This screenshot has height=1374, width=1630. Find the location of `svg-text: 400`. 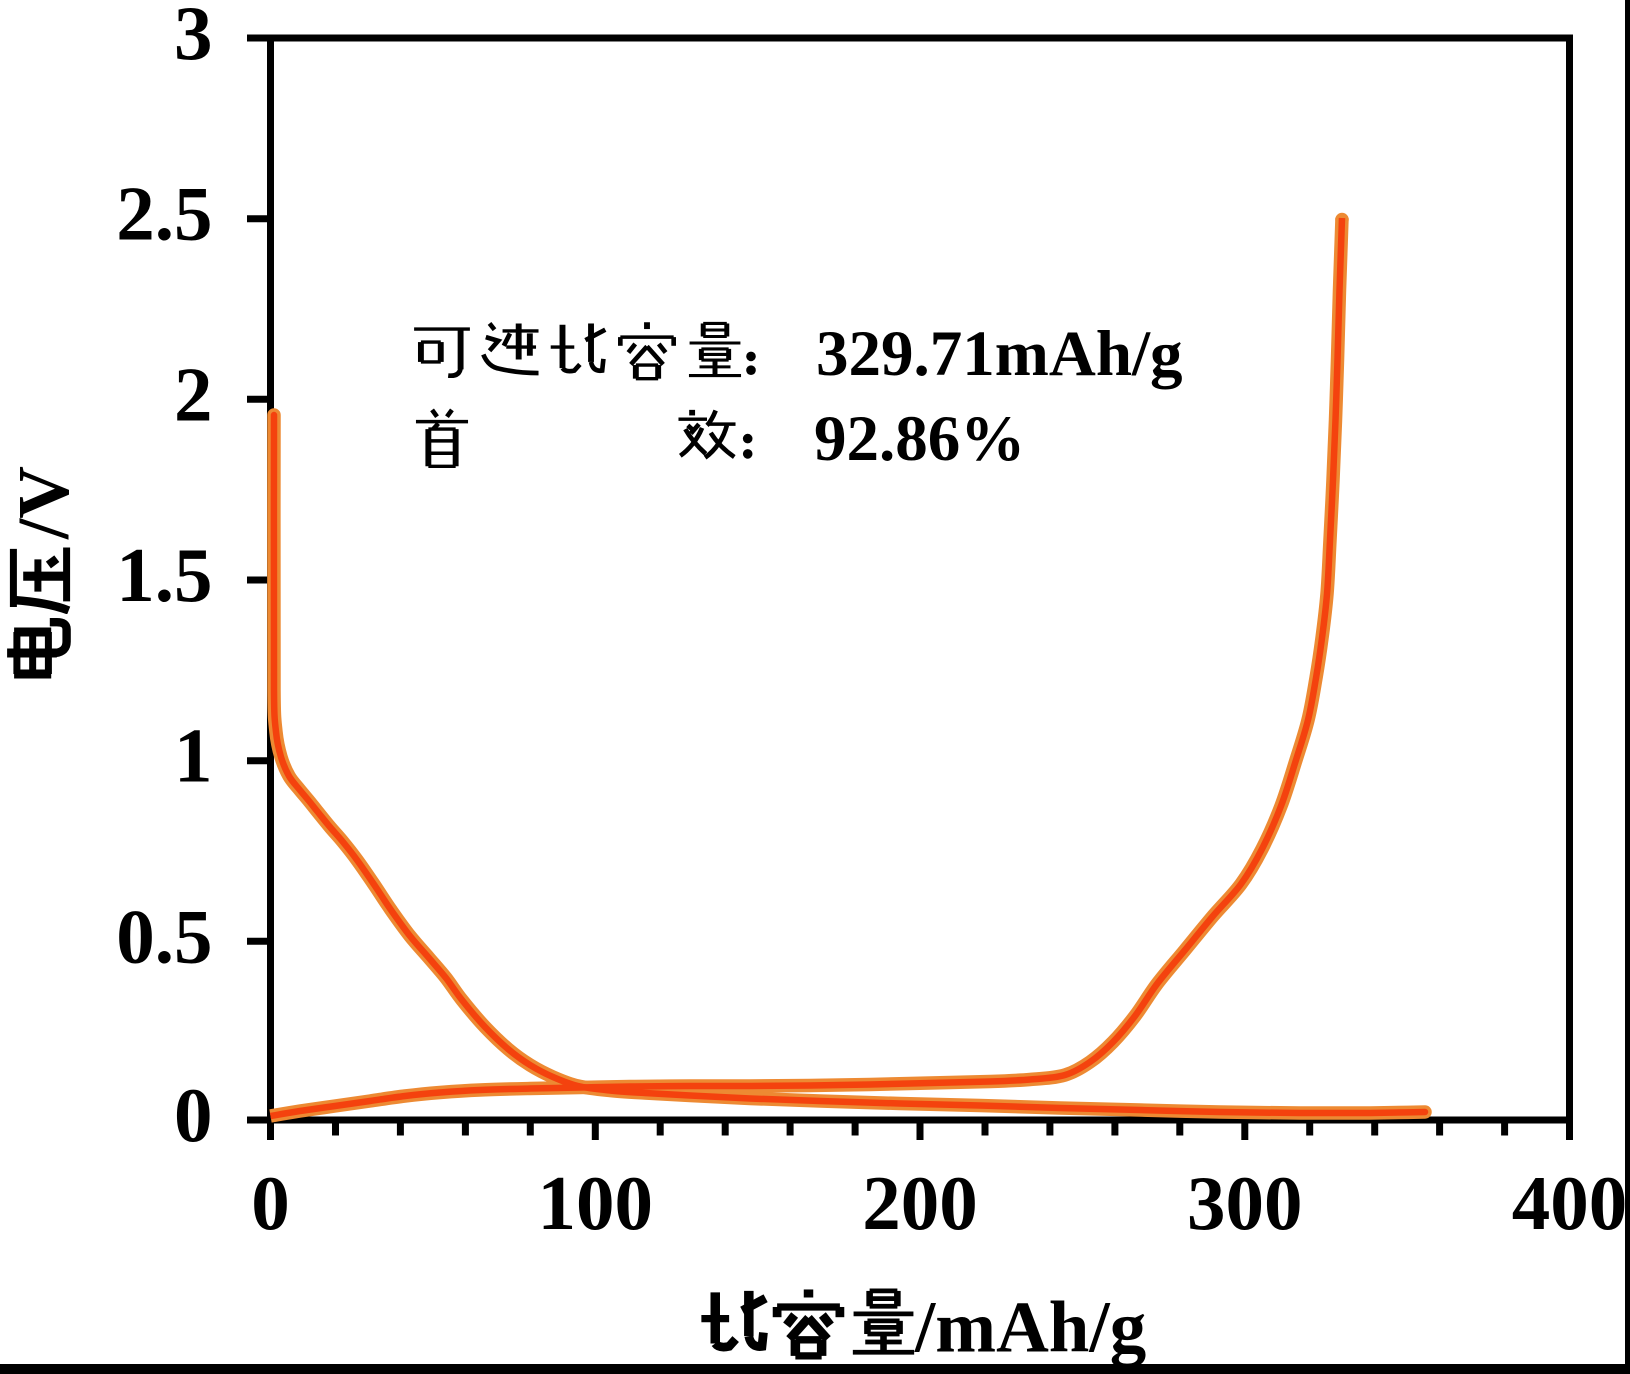

svg-text: 400 is located at coordinates (1570, 1203).